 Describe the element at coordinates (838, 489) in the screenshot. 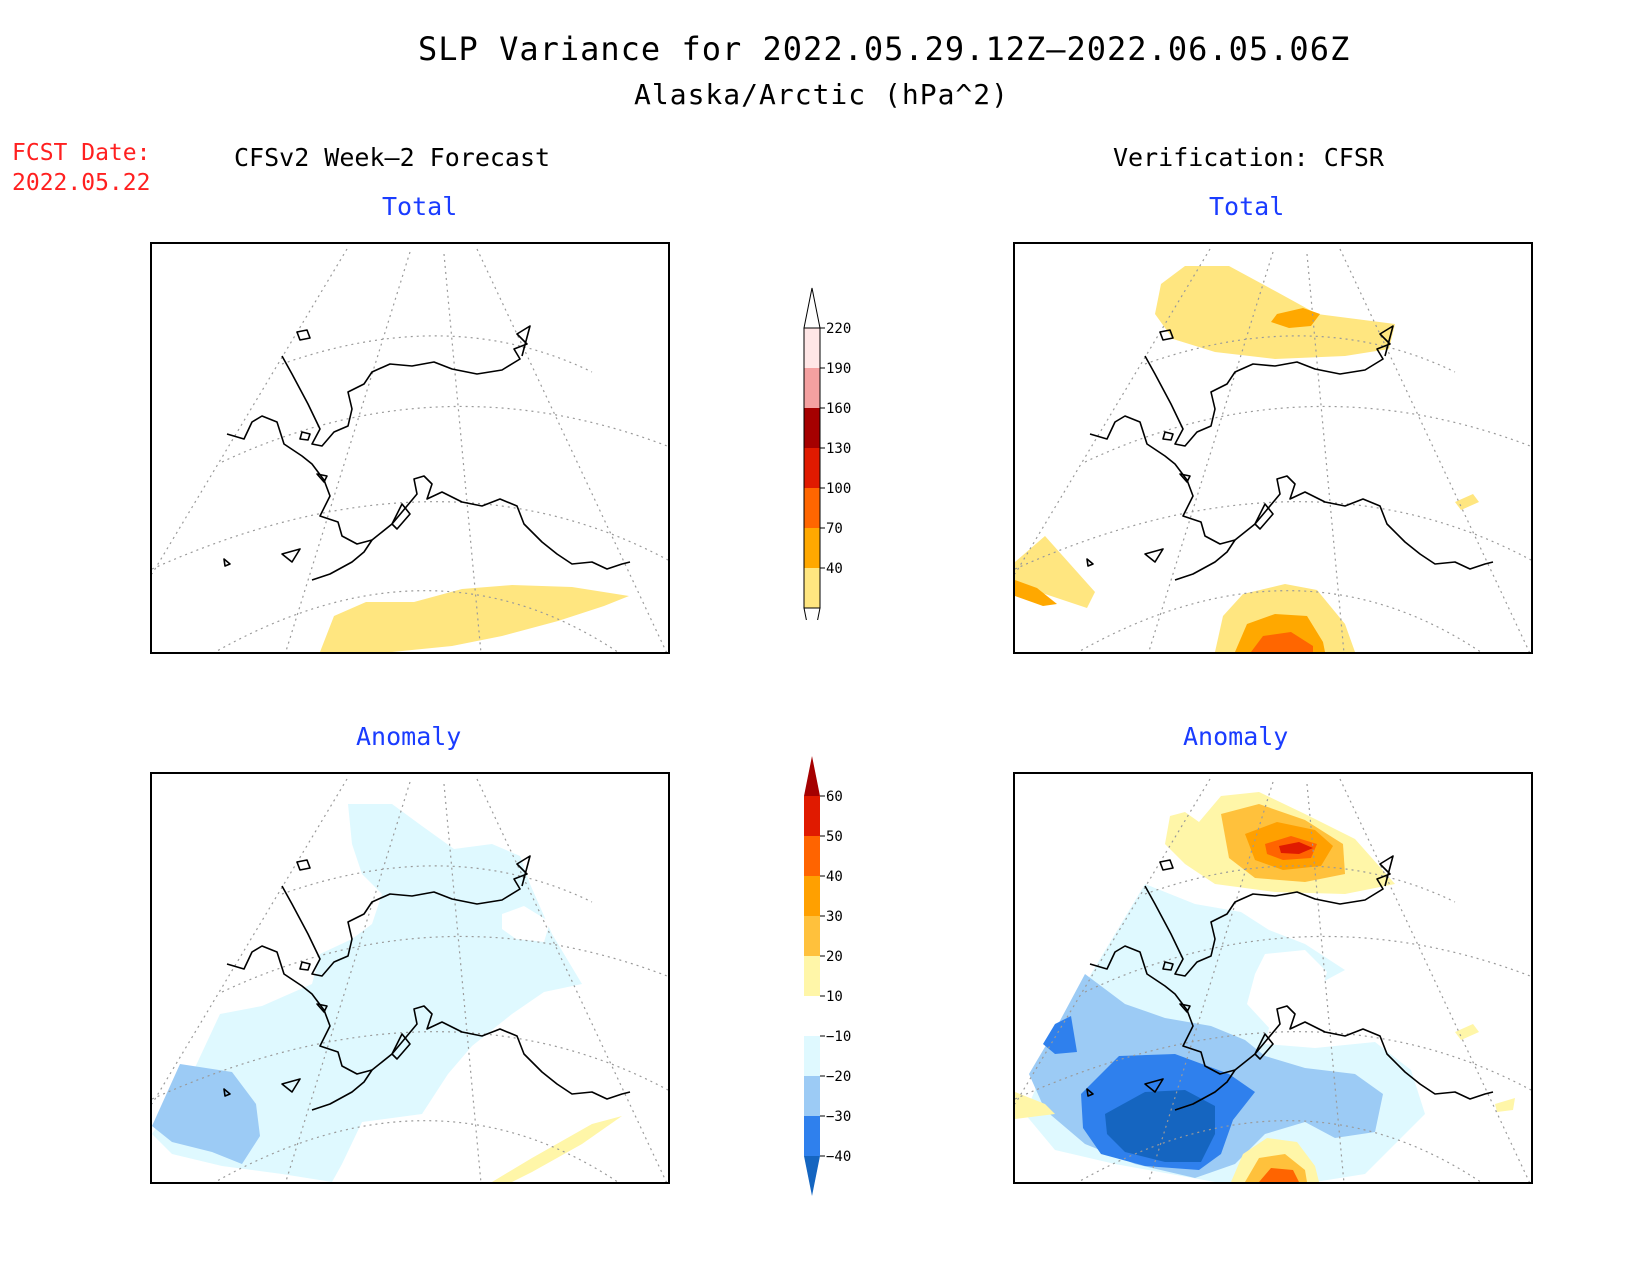

I see `colorbar-tick-label: 100` at that location.